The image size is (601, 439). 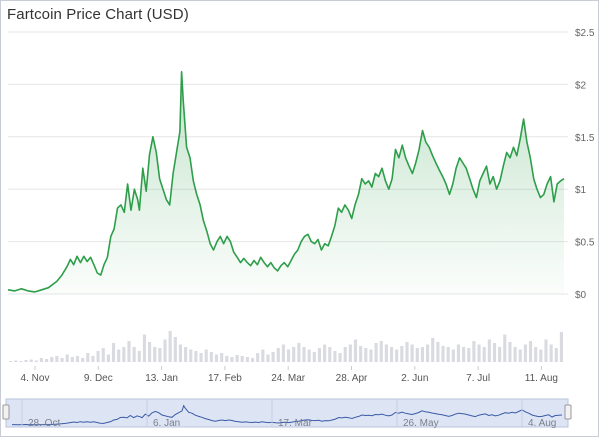 What do you see at coordinates (225, 378) in the screenshot?
I see `x-tick-label: 17. Feb` at bounding box center [225, 378].